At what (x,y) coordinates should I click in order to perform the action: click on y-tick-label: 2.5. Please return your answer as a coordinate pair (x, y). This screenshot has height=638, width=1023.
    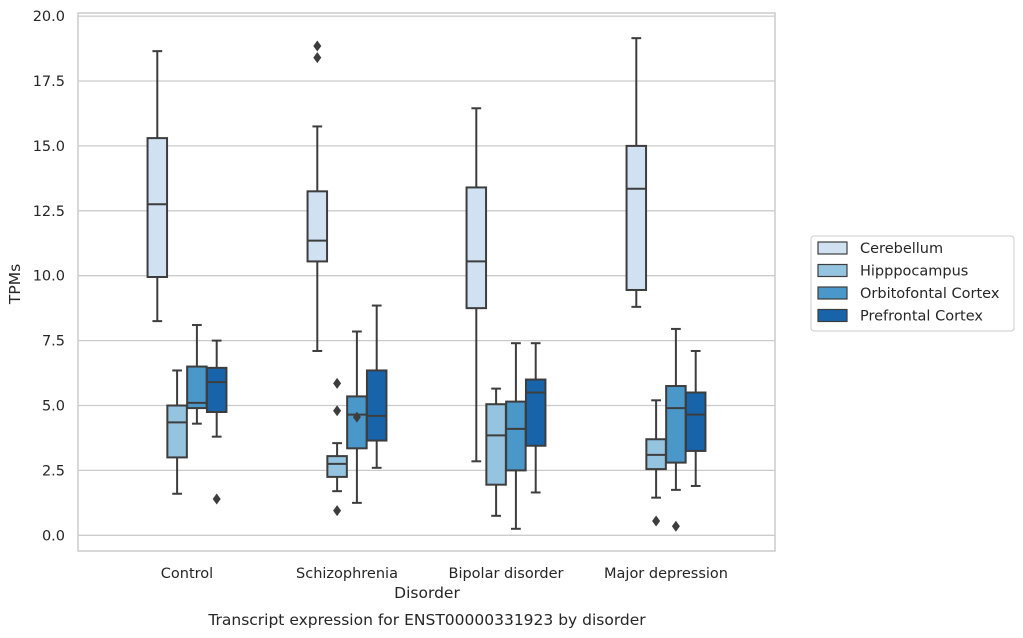
    Looking at the image, I should click on (53, 471).